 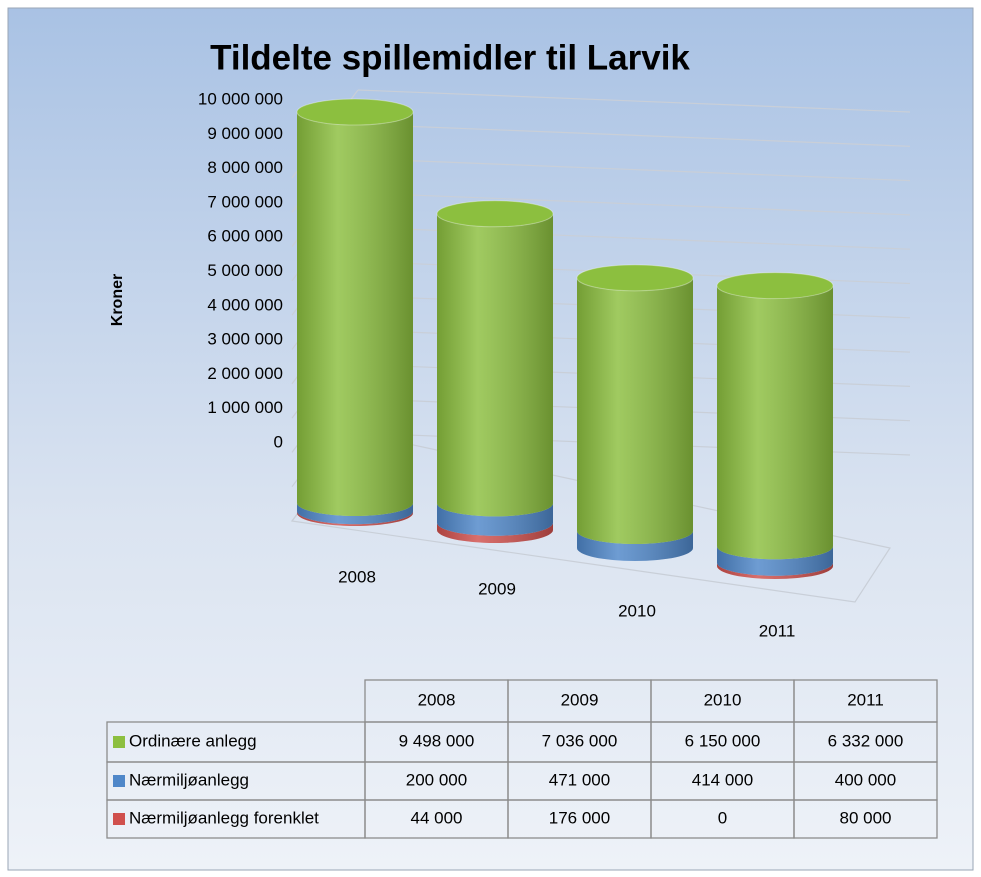 What do you see at coordinates (637, 610) in the screenshot?
I see `x-tick-label: 2010` at bounding box center [637, 610].